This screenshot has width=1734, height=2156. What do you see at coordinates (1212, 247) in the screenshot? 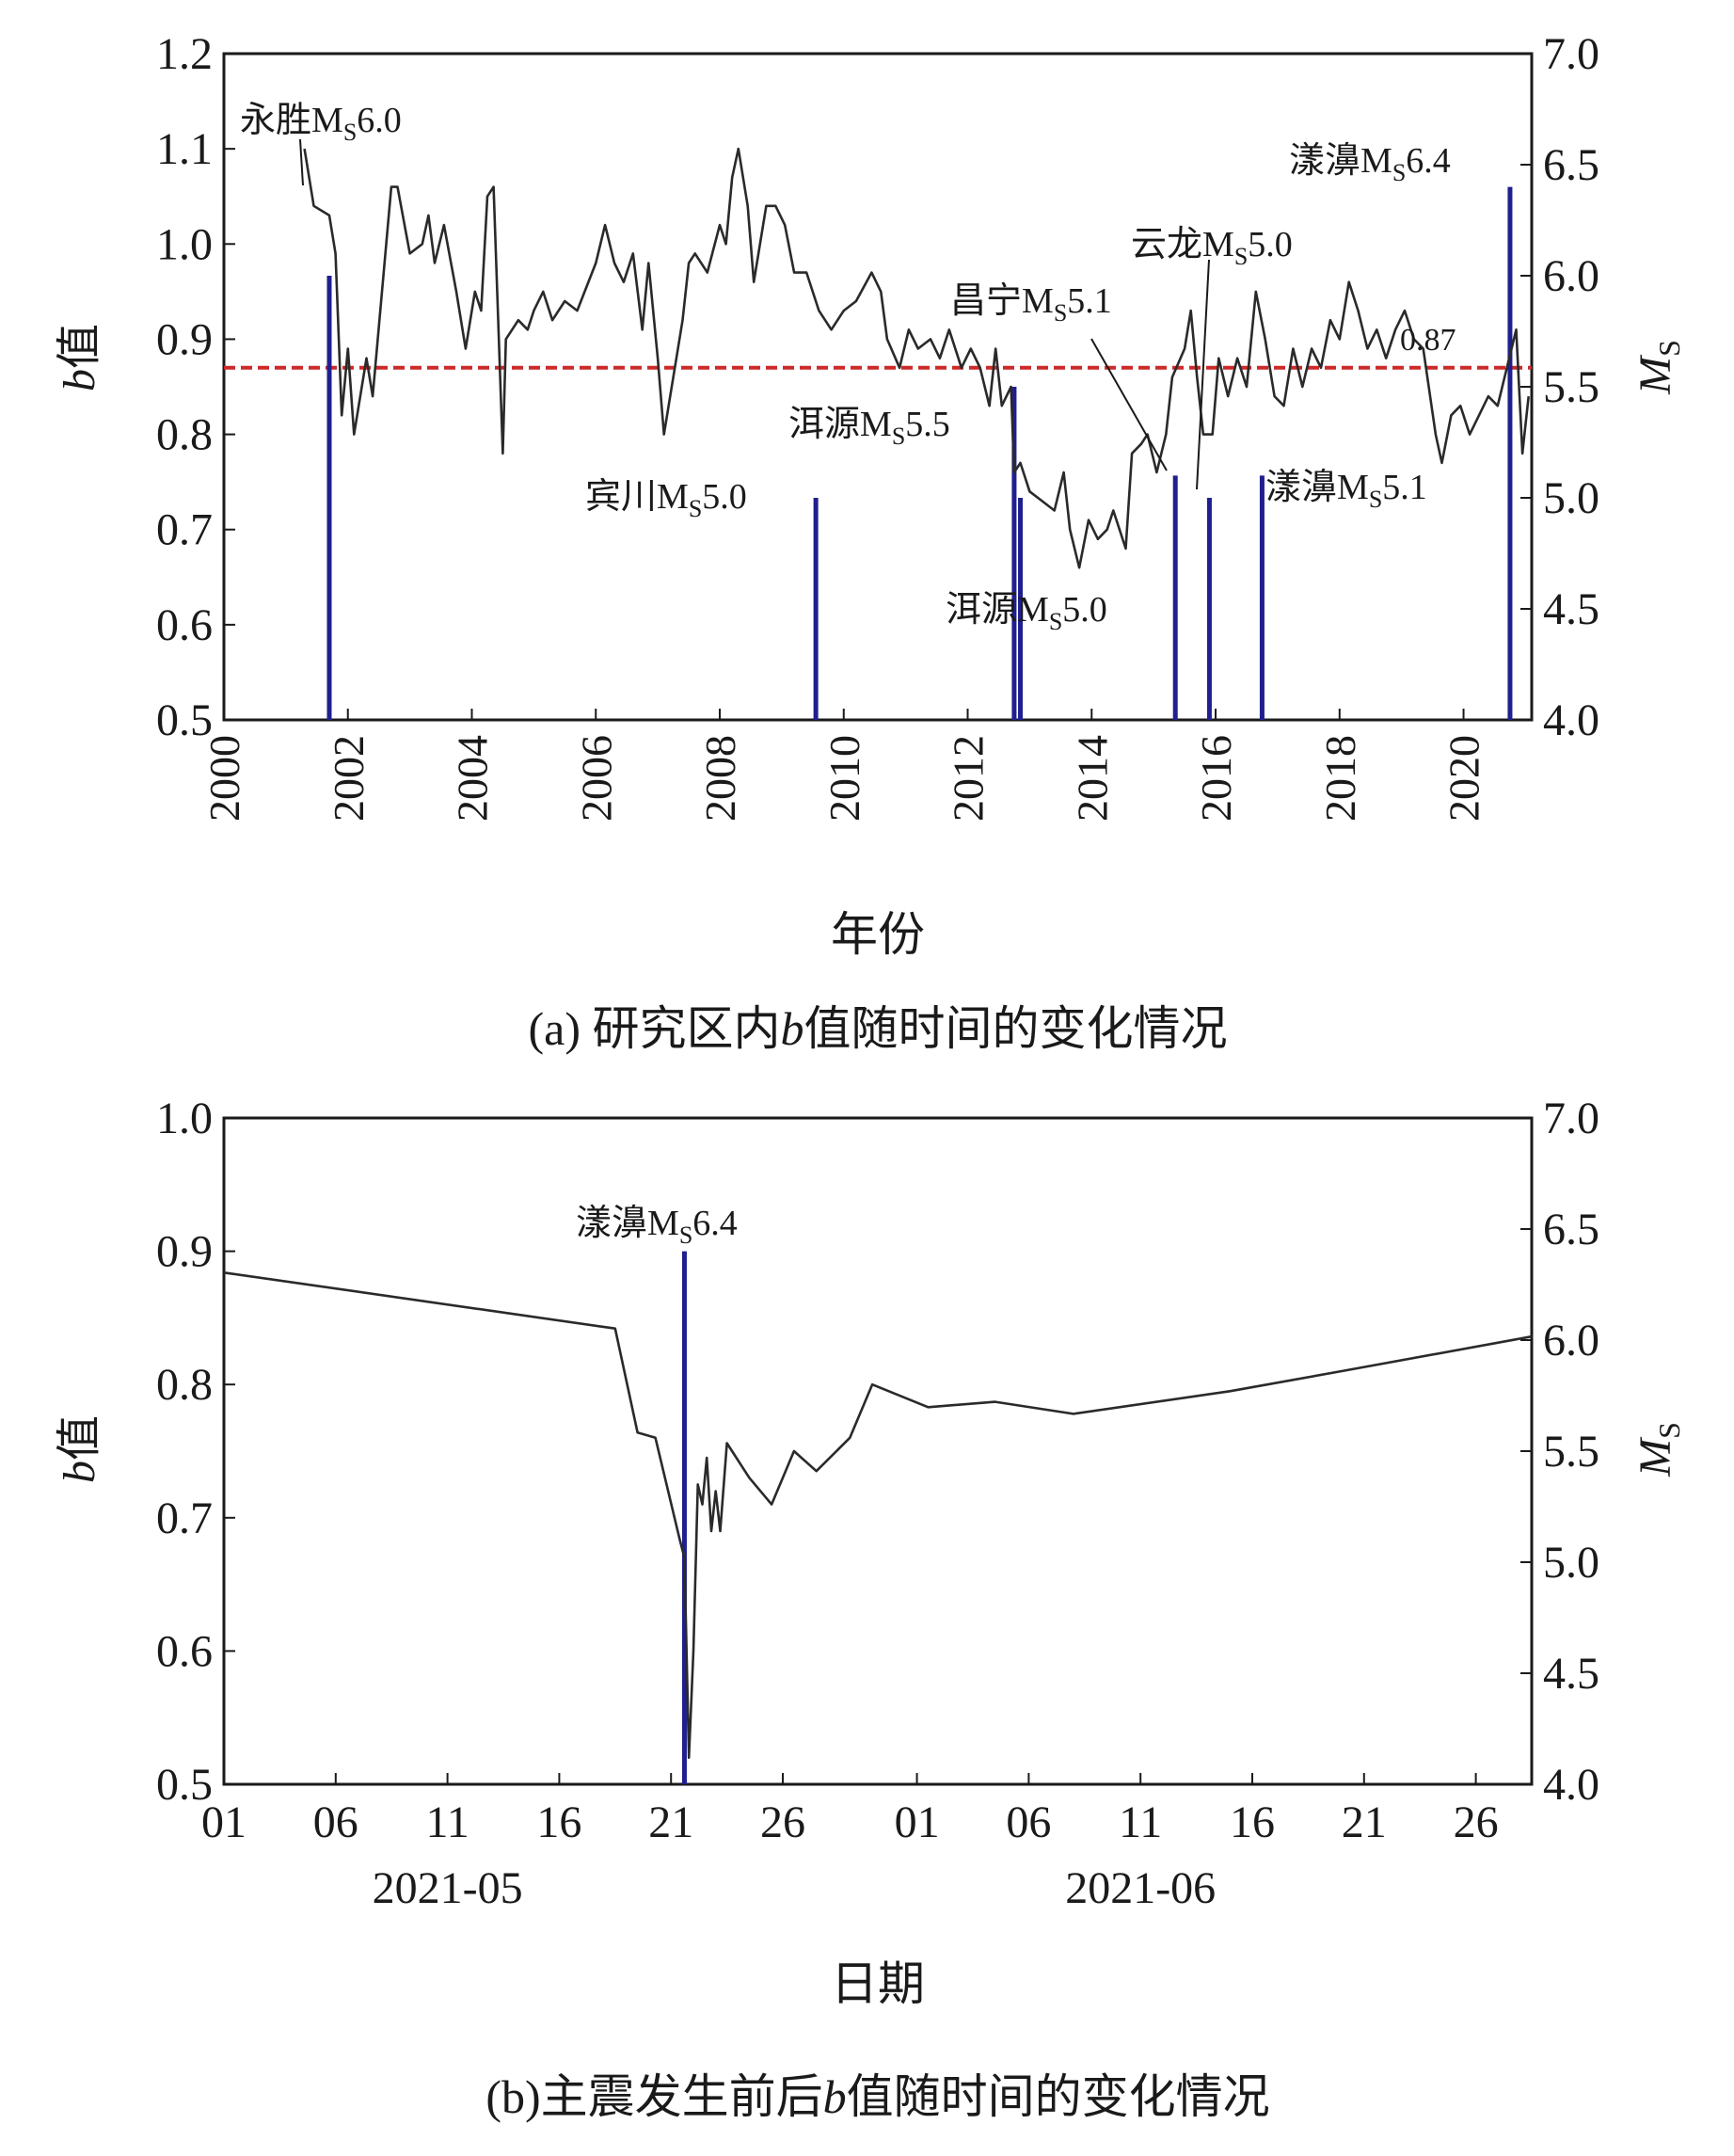
I see `event-a-5-label: 云龙MS5.0` at bounding box center [1212, 247].